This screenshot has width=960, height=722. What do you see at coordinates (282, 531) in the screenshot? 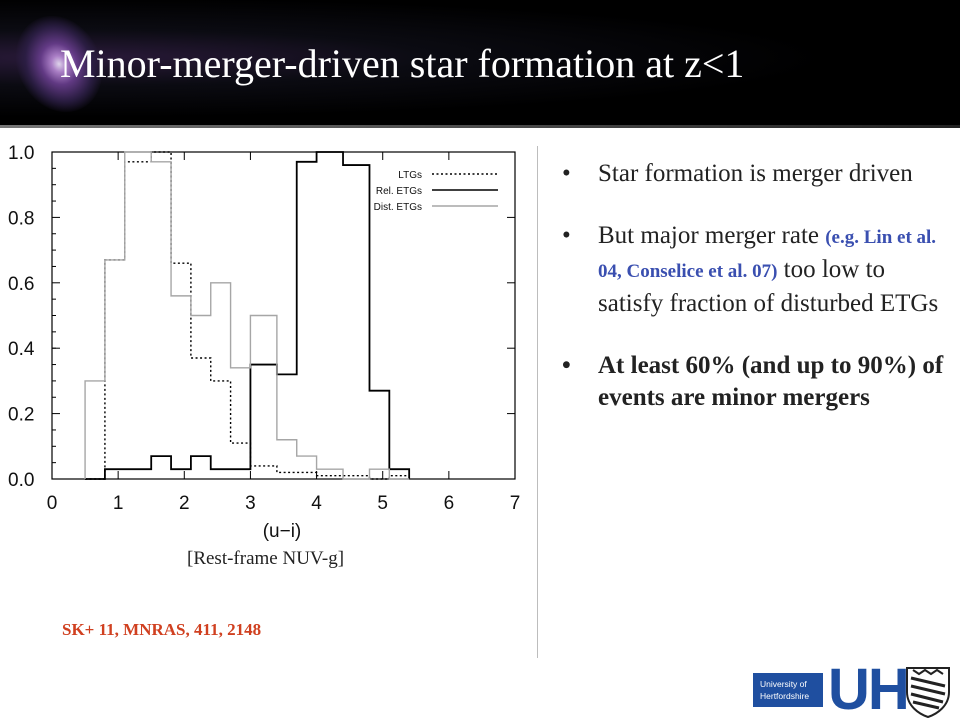
I see `x-axis-label: (u−i)` at bounding box center [282, 531].